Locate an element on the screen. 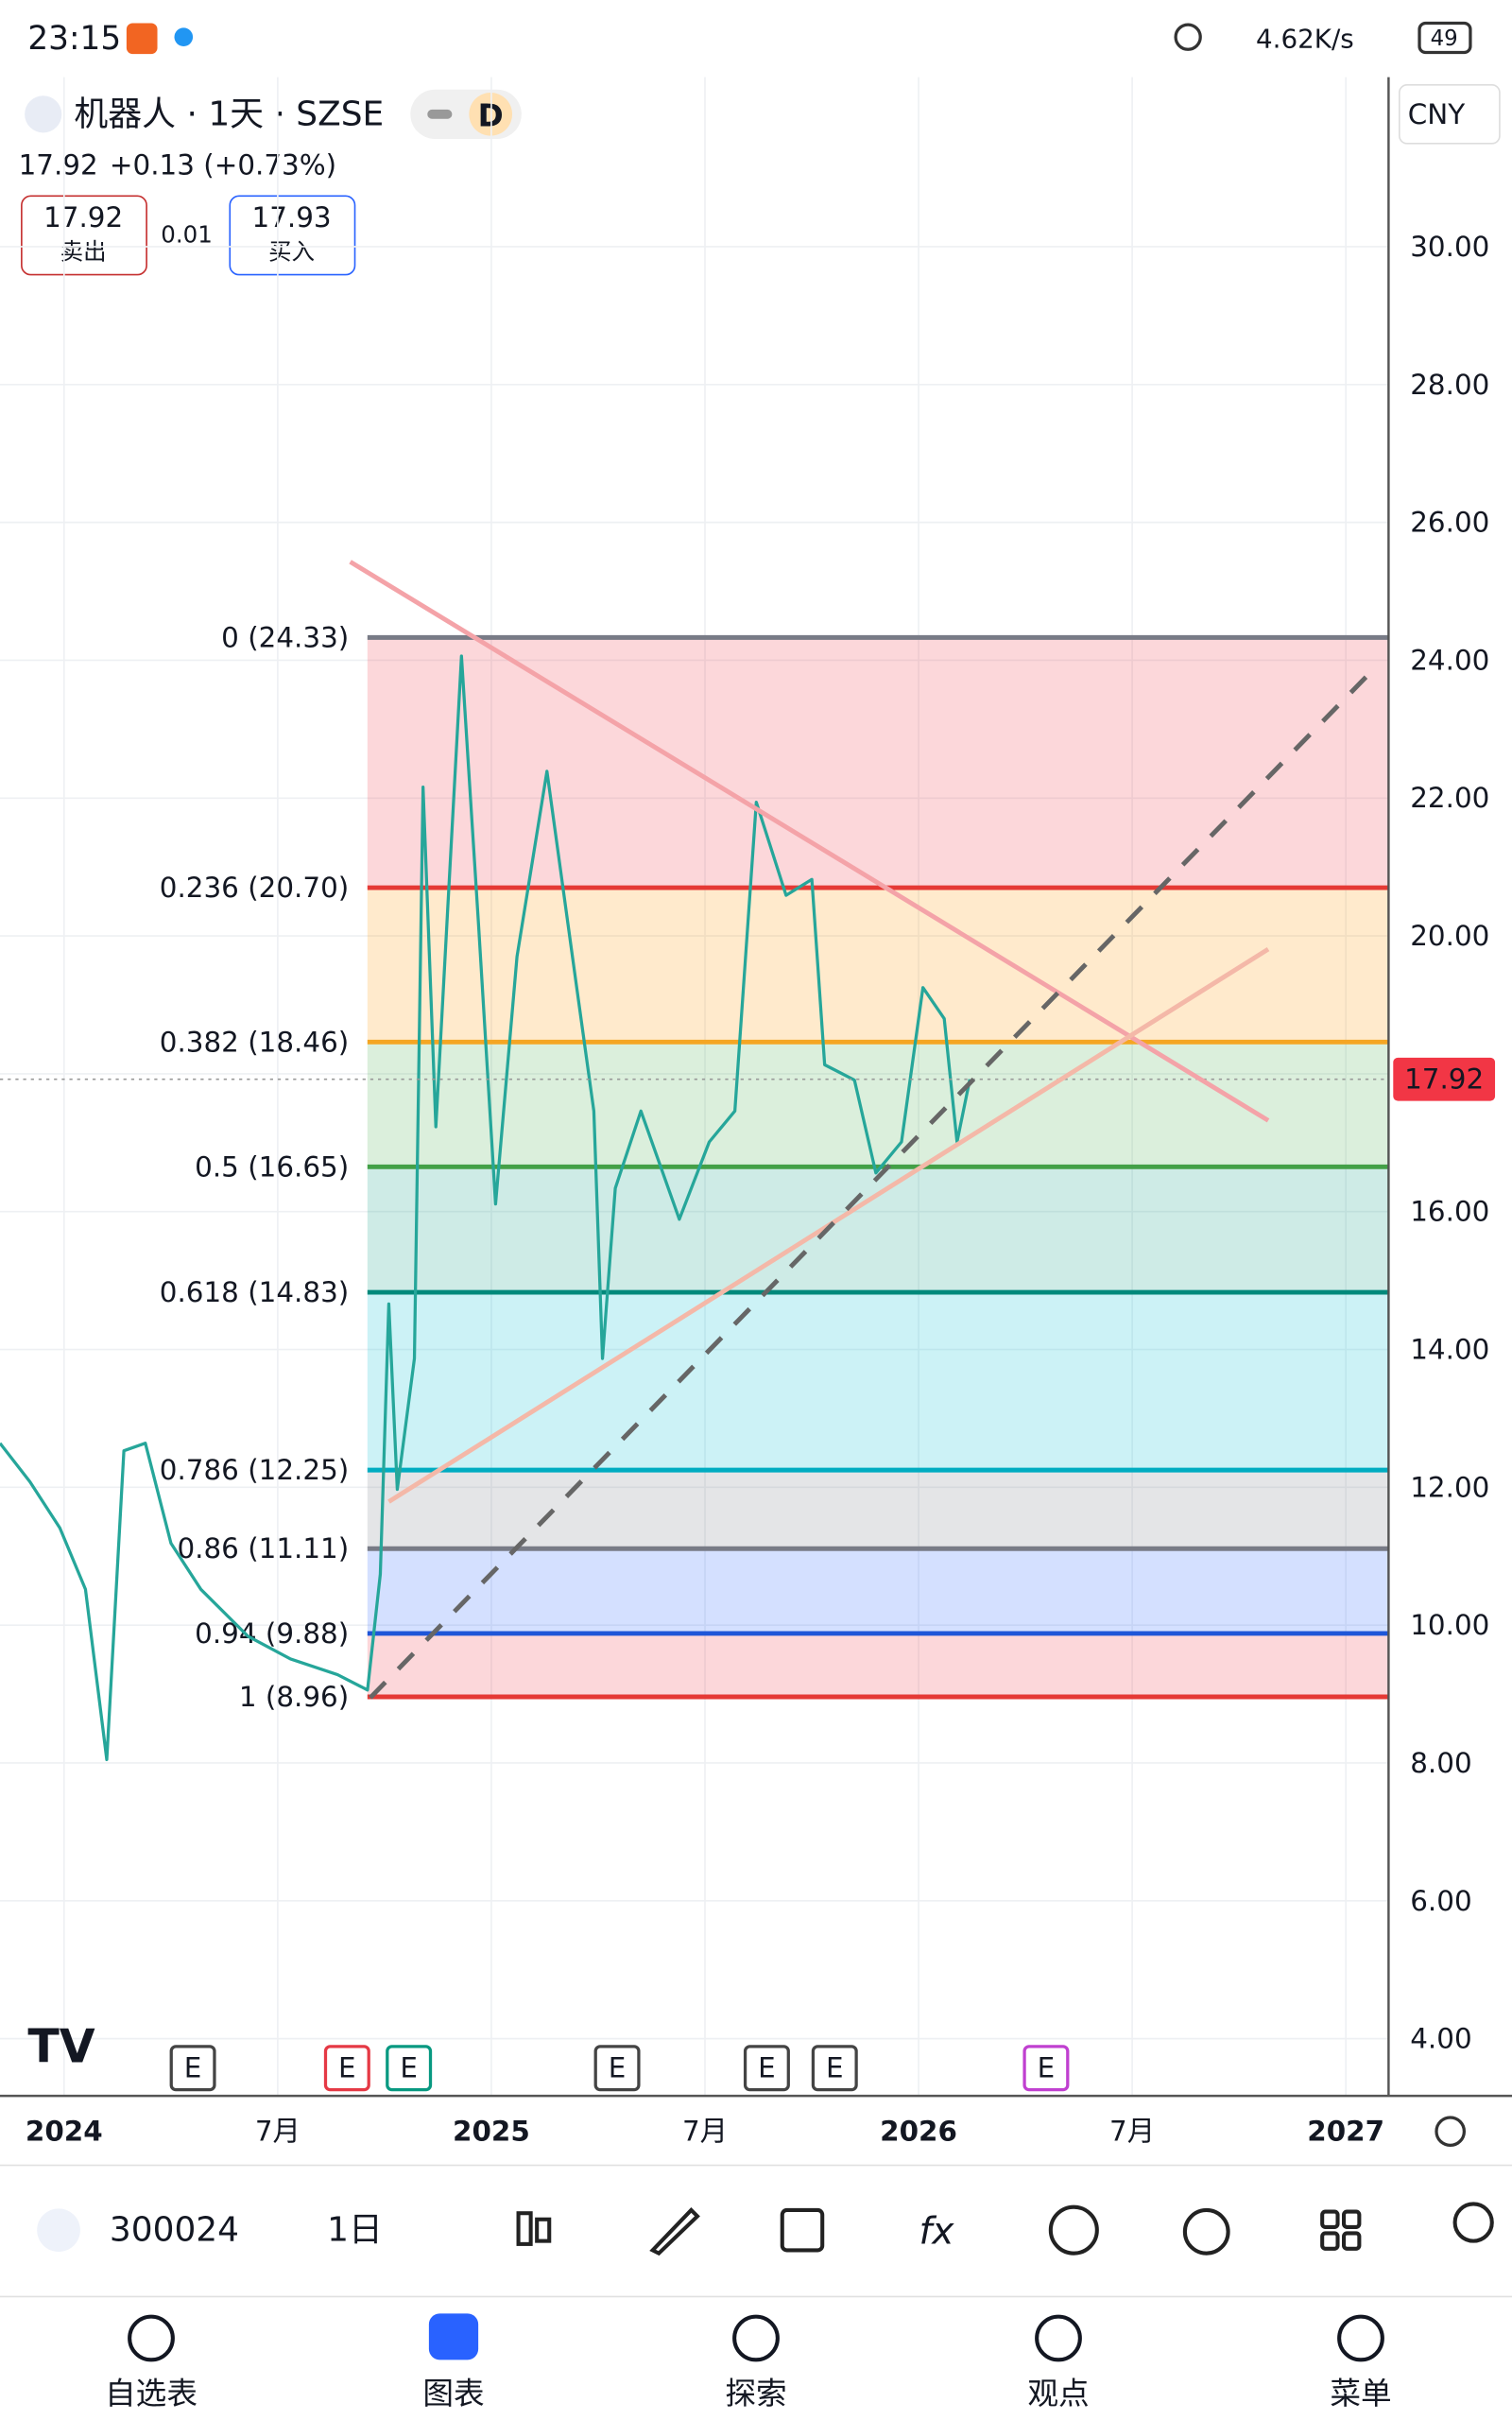 Image resolution: width=1512 pixels, height=2420 pixels. price-change: +0.13 (+0.73%) is located at coordinates (223, 165).